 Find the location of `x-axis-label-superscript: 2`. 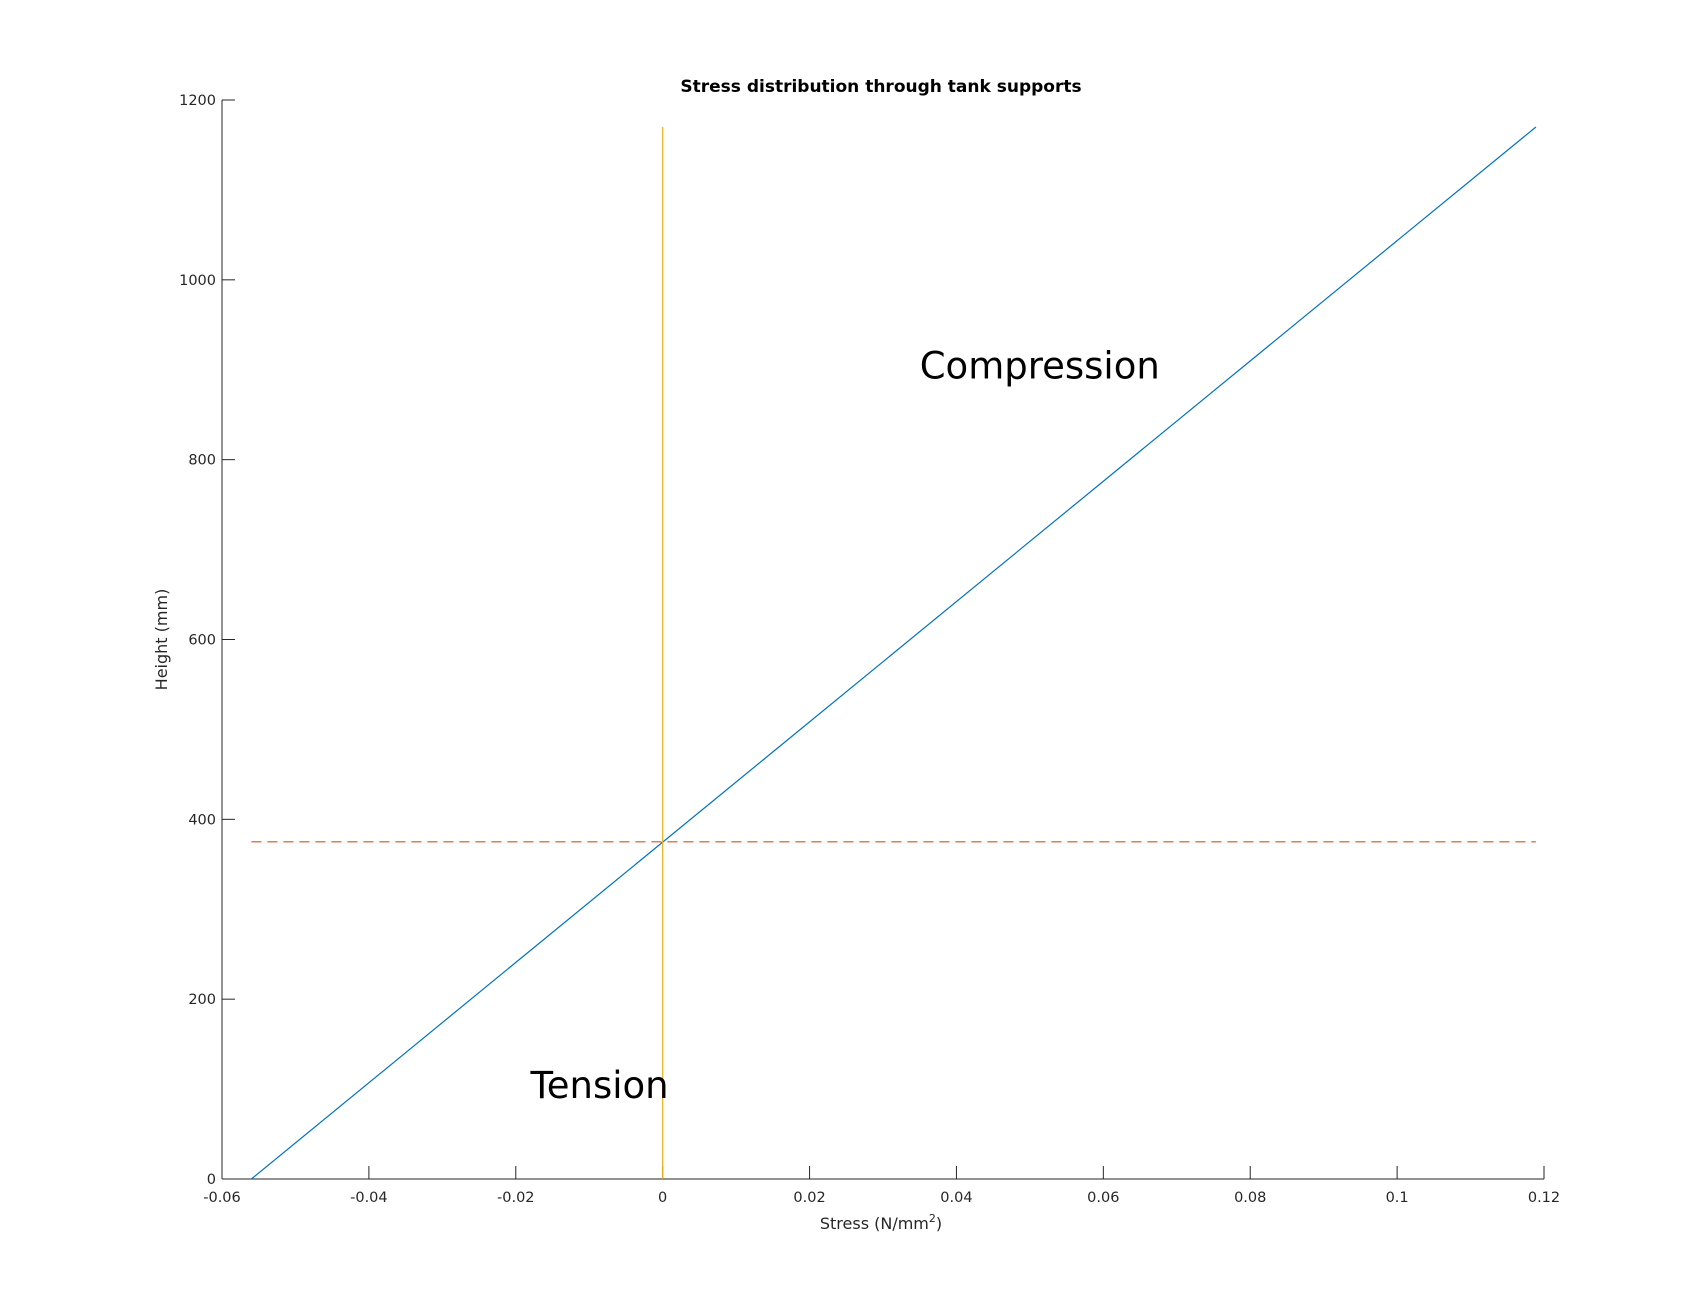

x-axis-label-superscript: 2 is located at coordinates (932, 1218).